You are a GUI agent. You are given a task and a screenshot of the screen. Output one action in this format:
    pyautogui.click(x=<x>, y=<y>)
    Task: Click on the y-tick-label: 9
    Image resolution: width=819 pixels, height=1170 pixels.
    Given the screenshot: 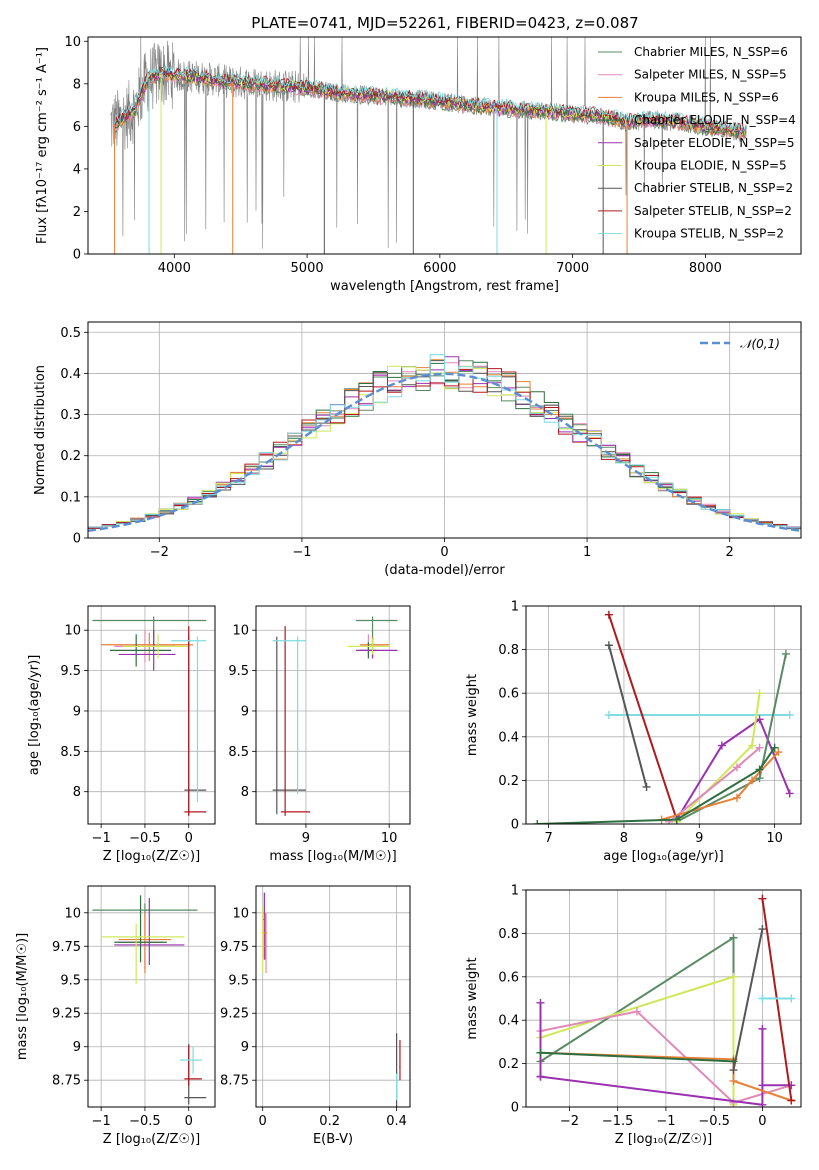 What is the action you would take?
    pyautogui.click(x=77, y=711)
    